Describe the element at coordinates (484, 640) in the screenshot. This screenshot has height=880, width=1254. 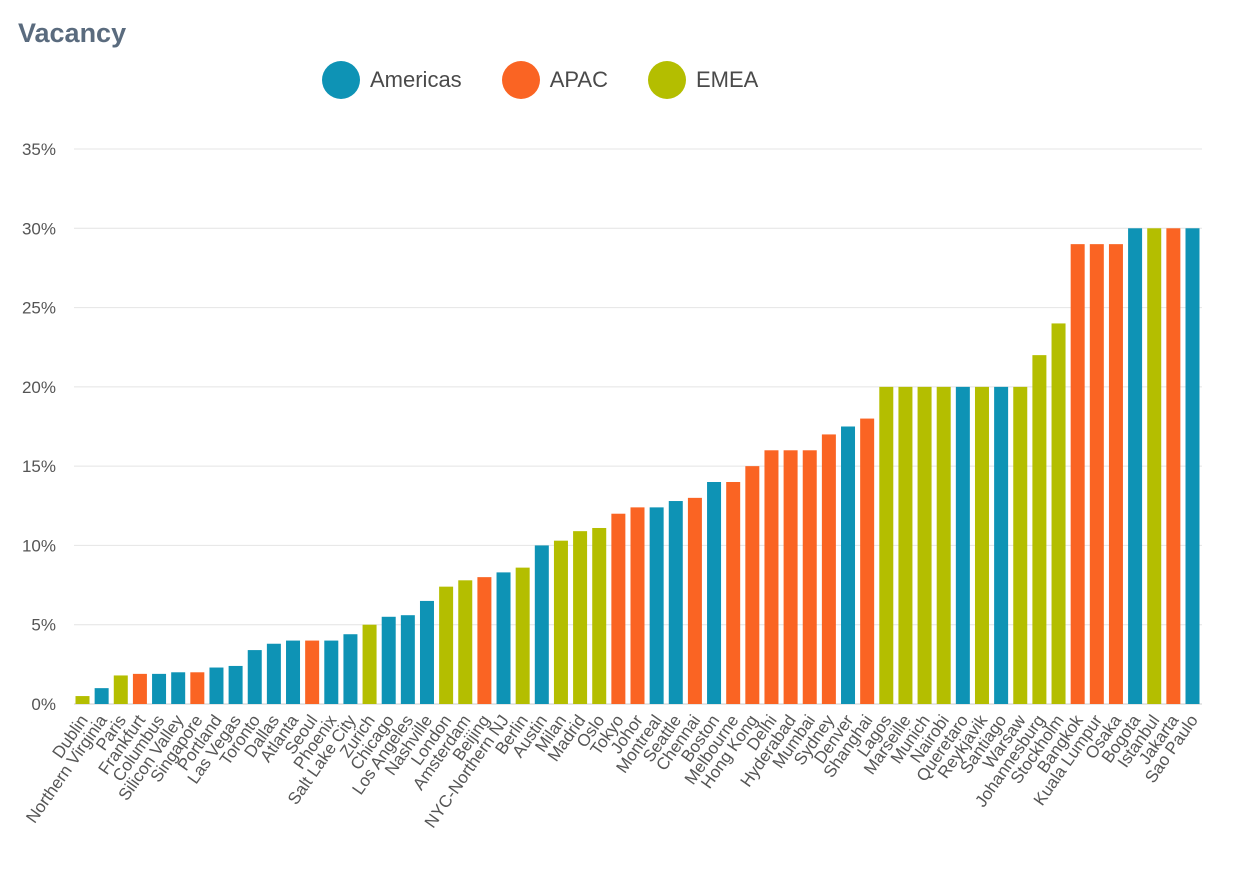
I see `bar-beijing` at that location.